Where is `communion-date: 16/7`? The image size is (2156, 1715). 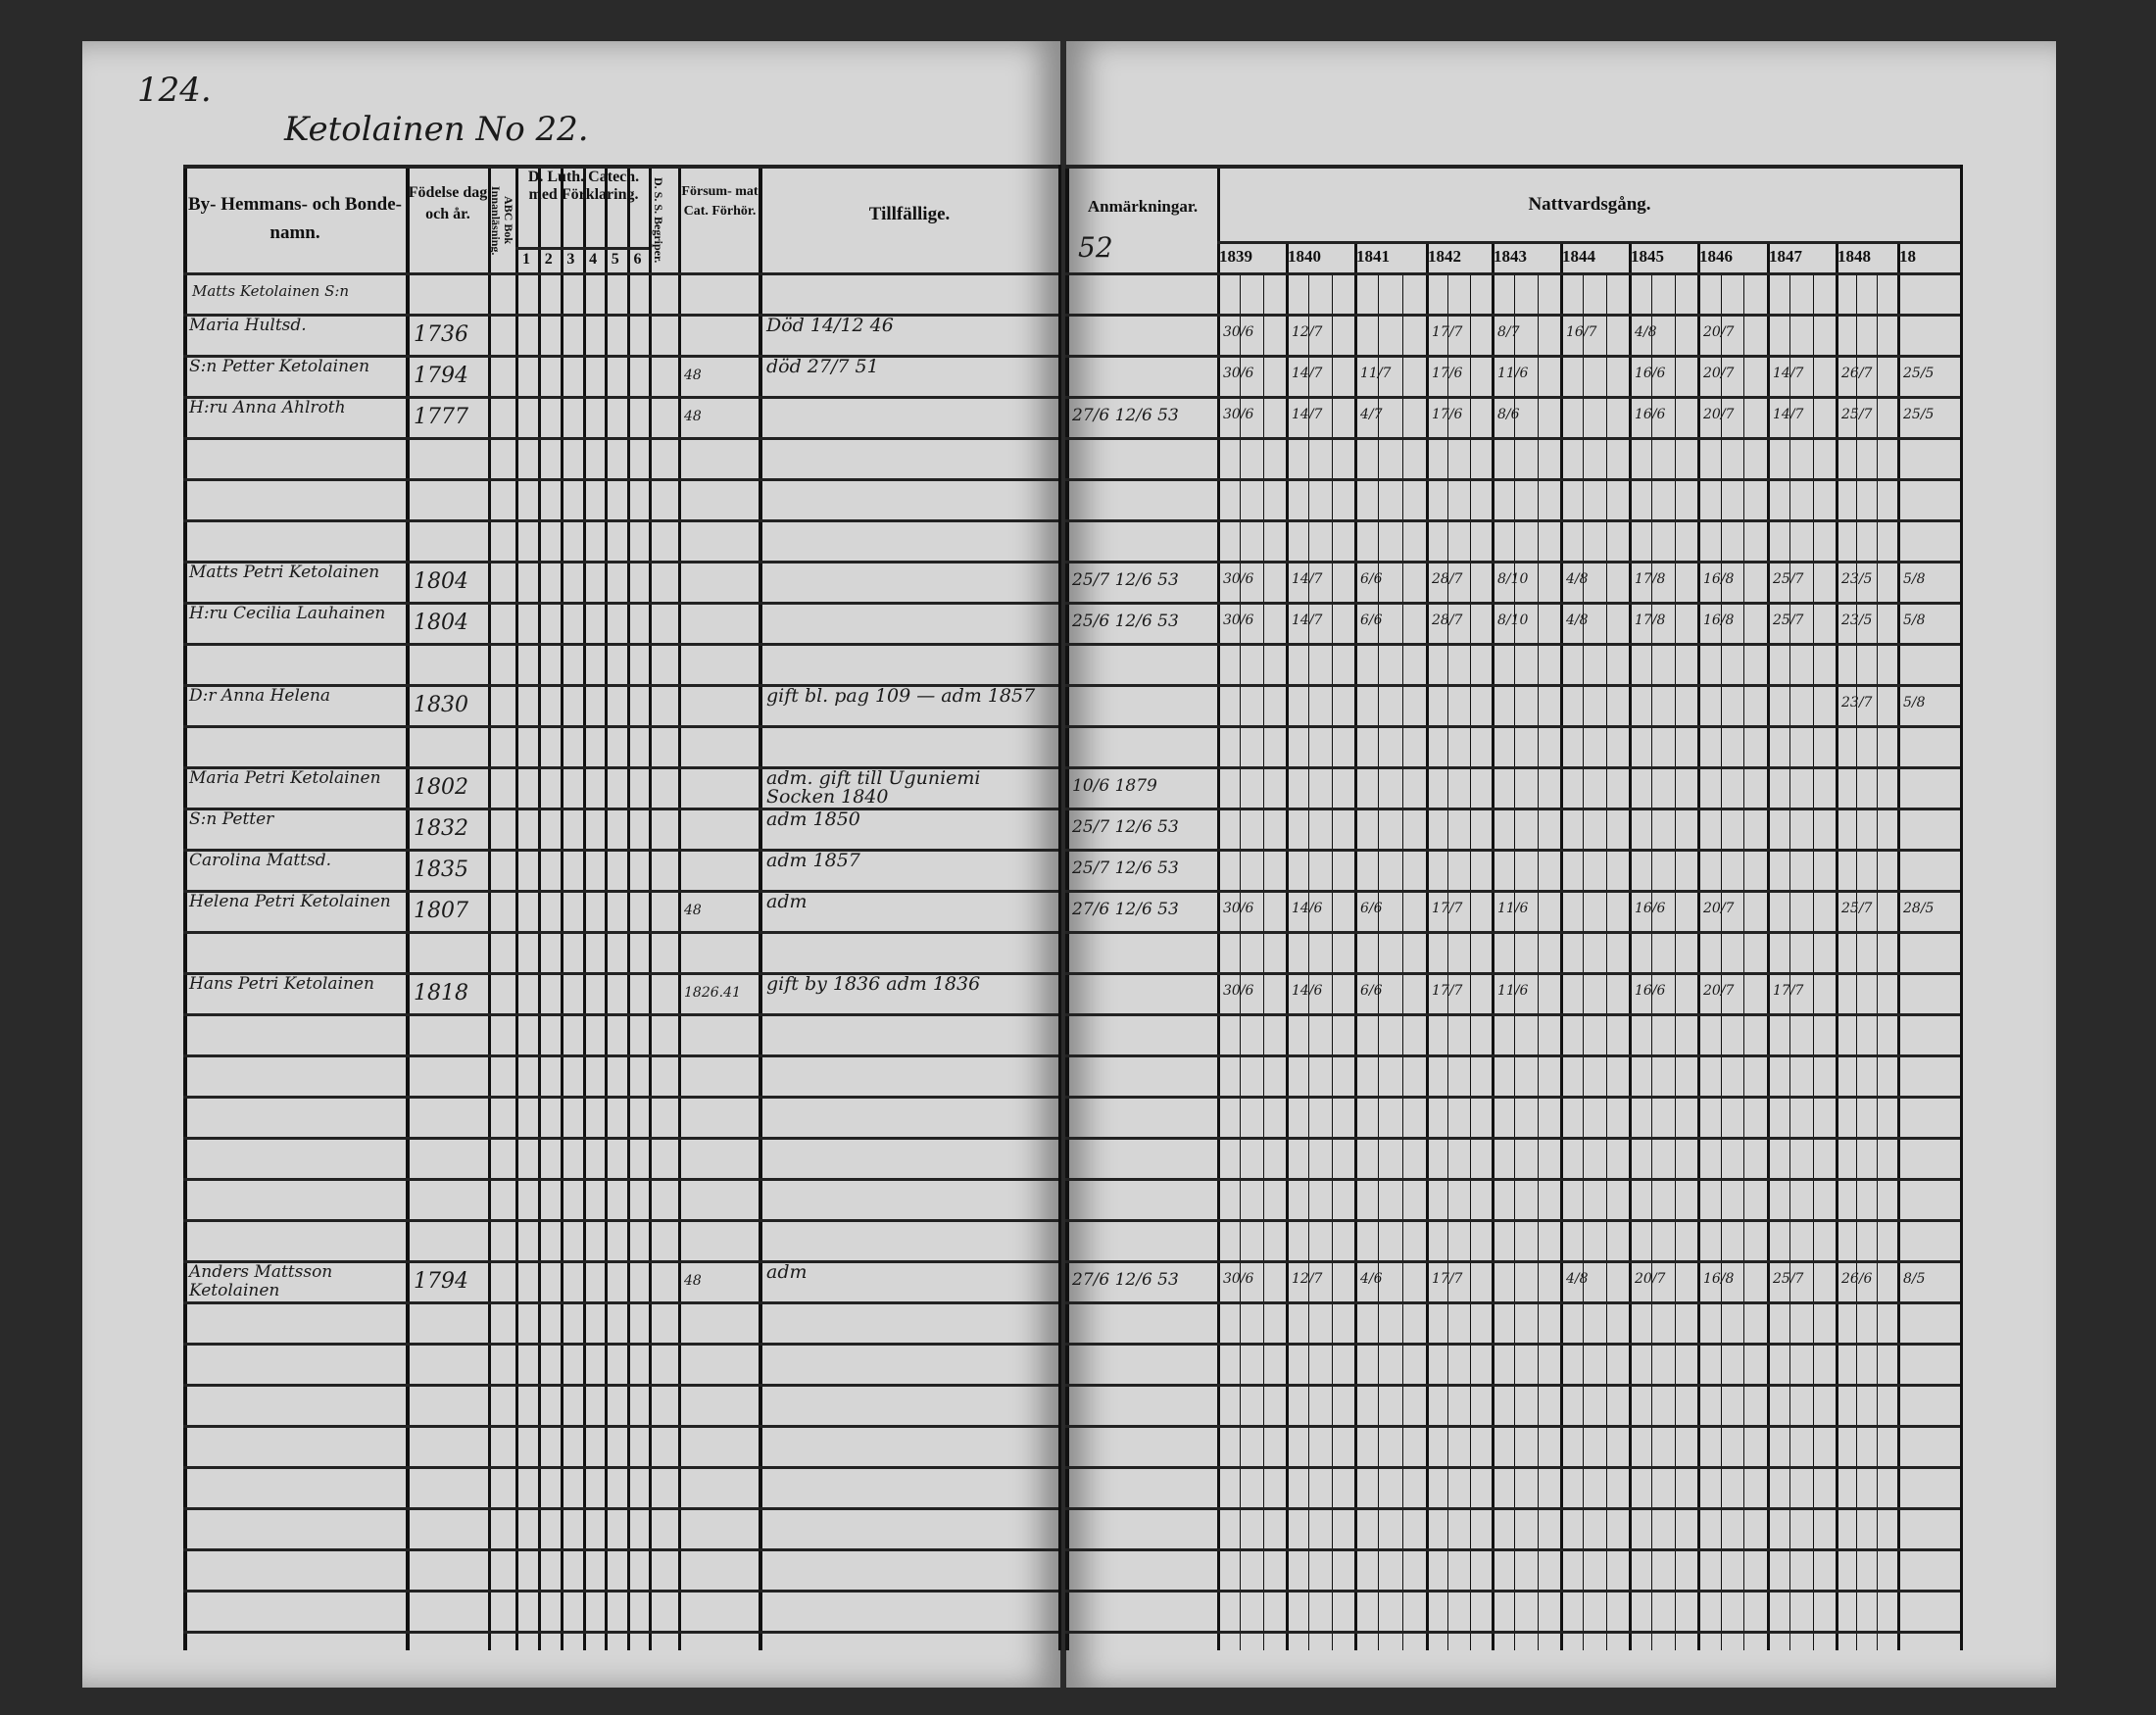 communion-date: 16/7 is located at coordinates (1581, 332).